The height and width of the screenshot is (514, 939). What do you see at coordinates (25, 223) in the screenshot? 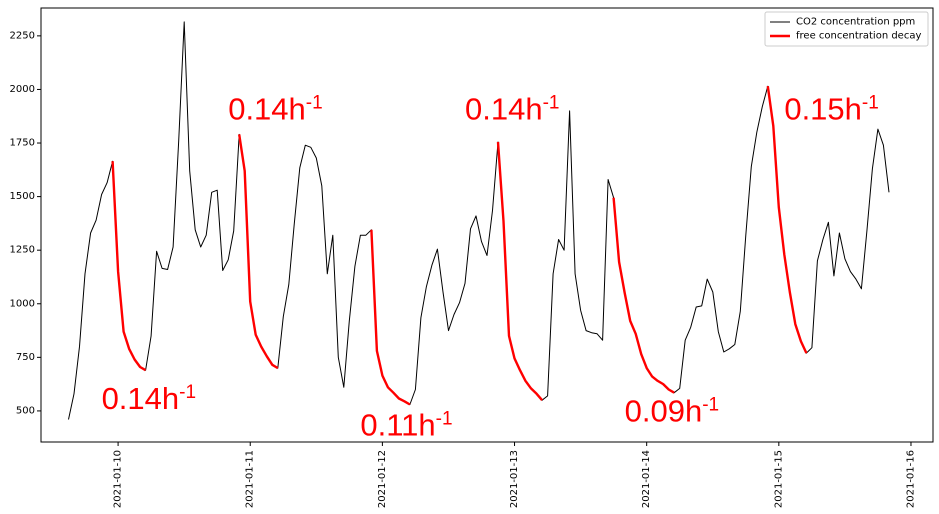
I see `y-axis: 500 750 1000 1250 1500 1750 2000 2250` at bounding box center [25, 223].